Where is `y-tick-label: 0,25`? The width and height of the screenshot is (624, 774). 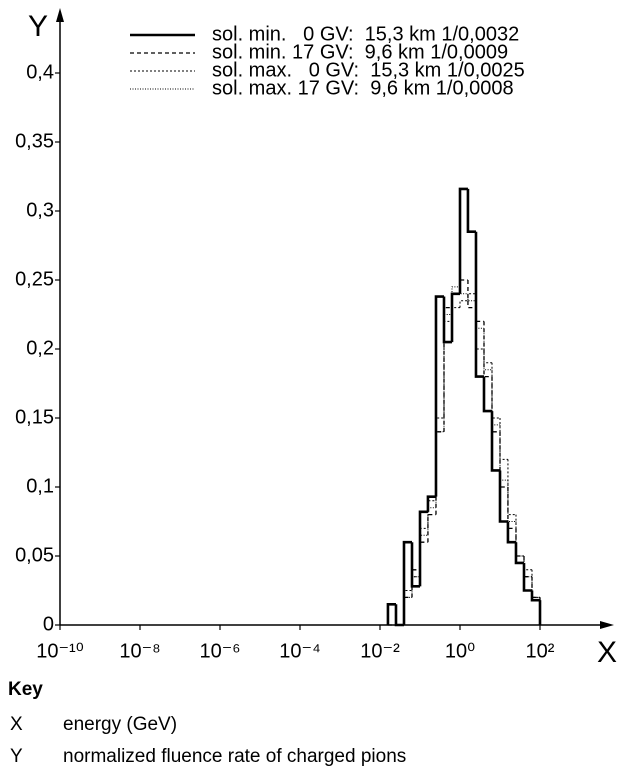 y-tick-label: 0,25 is located at coordinates (34, 279).